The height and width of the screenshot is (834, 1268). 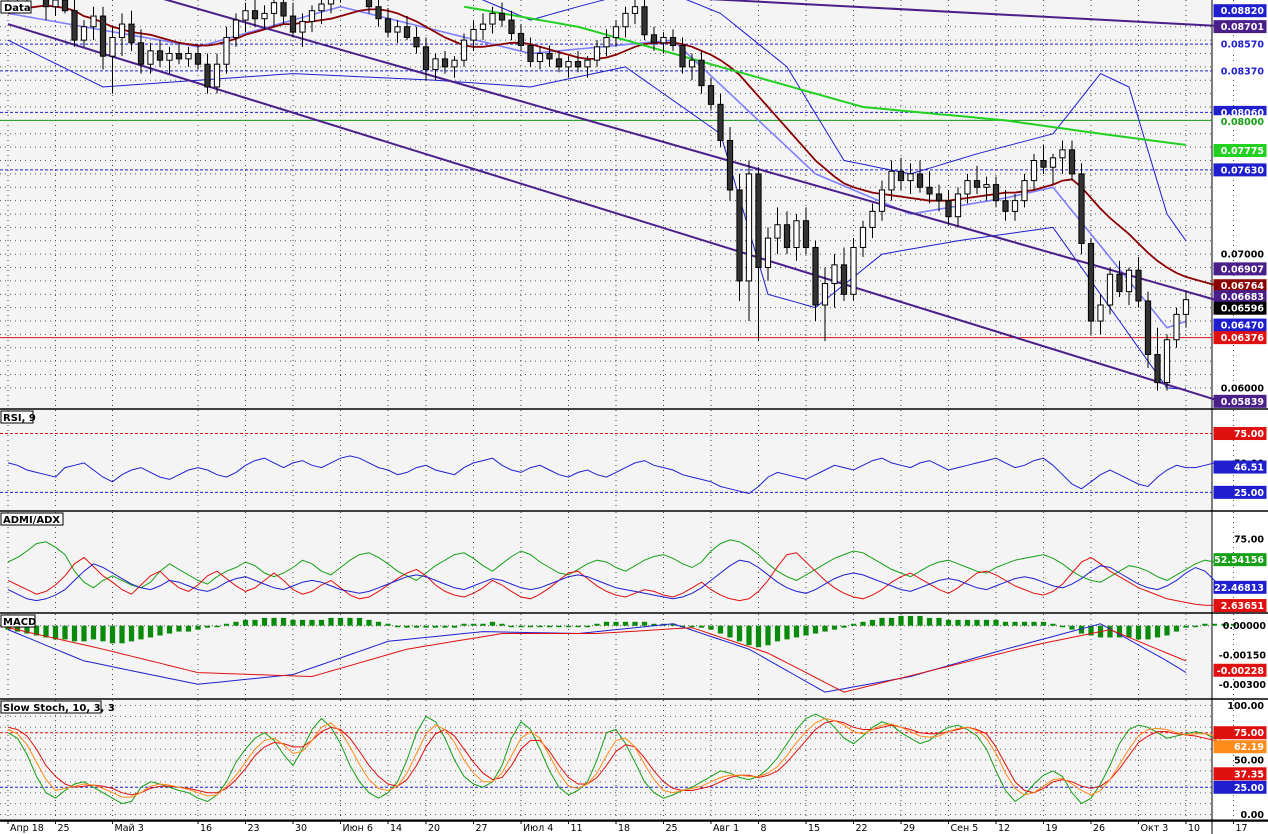 I want to click on time-axis-label: Апр 18, so click(x=27, y=828).